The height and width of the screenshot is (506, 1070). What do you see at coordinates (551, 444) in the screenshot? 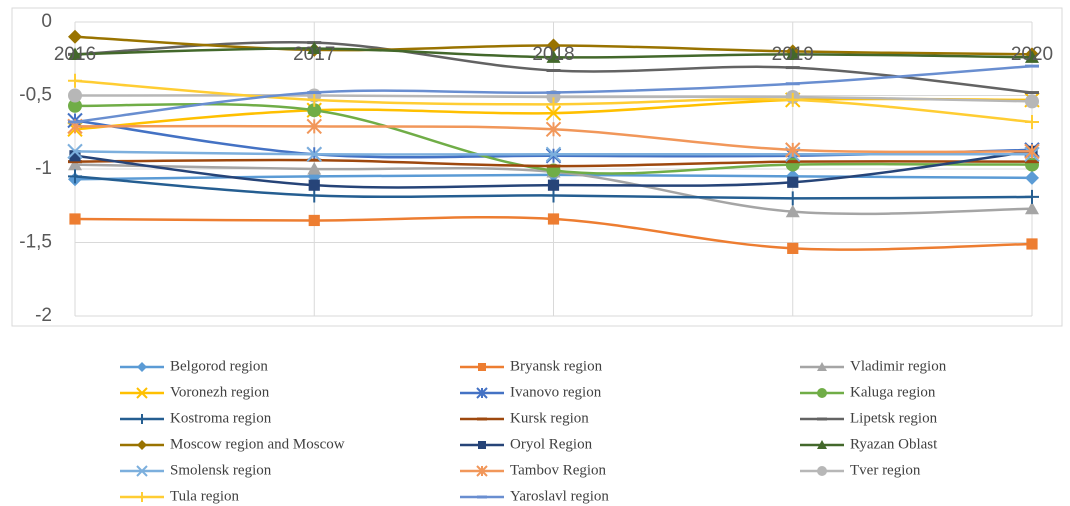
I see `legend-label: Oryol Region` at bounding box center [551, 444].